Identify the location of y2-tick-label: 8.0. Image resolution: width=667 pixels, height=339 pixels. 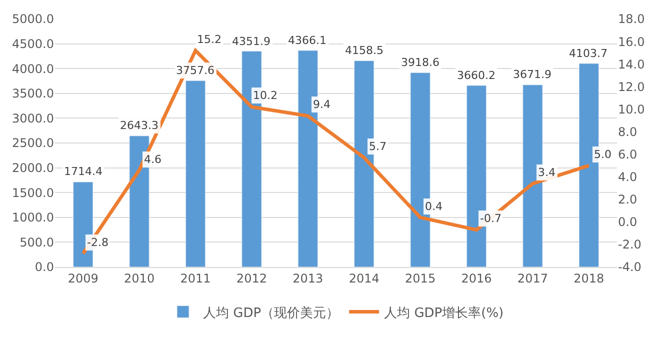
(628, 131).